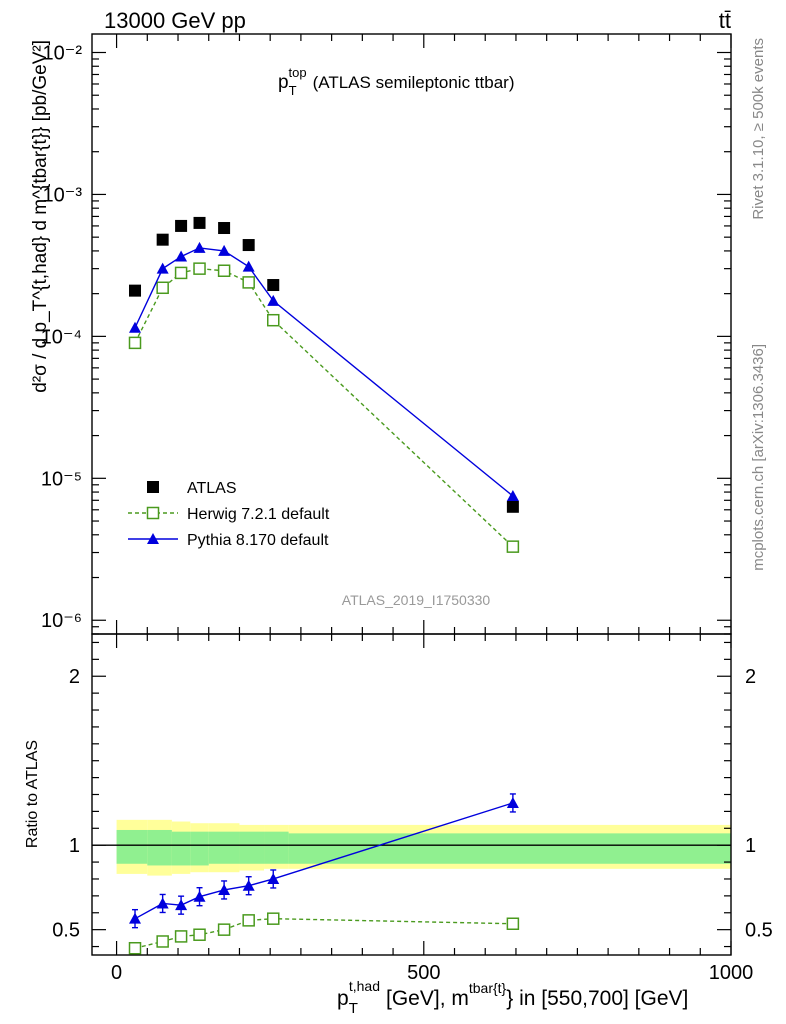  What do you see at coordinates (323, 933) in the screenshot?
I see `herwig-ratio-line` at bounding box center [323, 933].